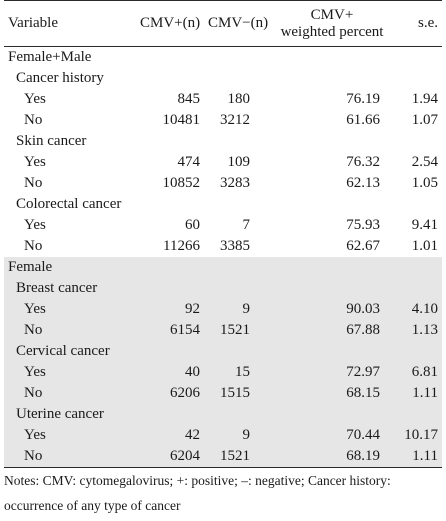 The image size is (446, 521). I want to click on cell-cmv-positive: 10481, so click(181, 120).